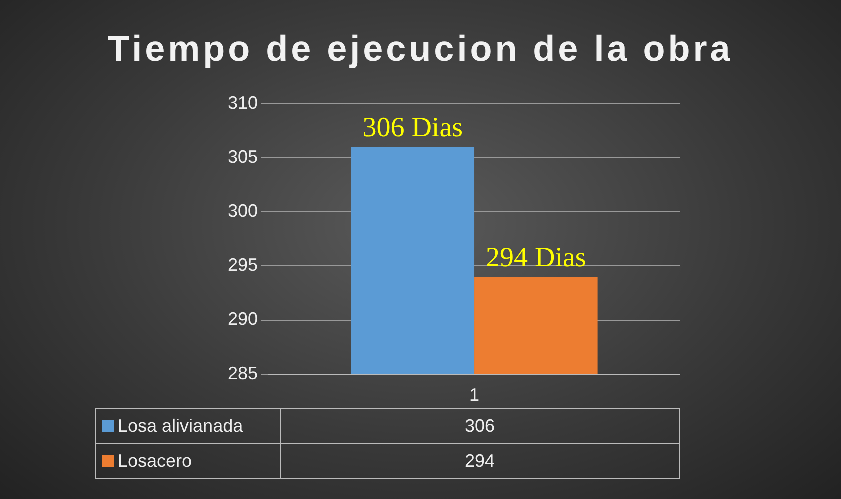  I want to click on y-tick-label: 290, so click(243, 319).